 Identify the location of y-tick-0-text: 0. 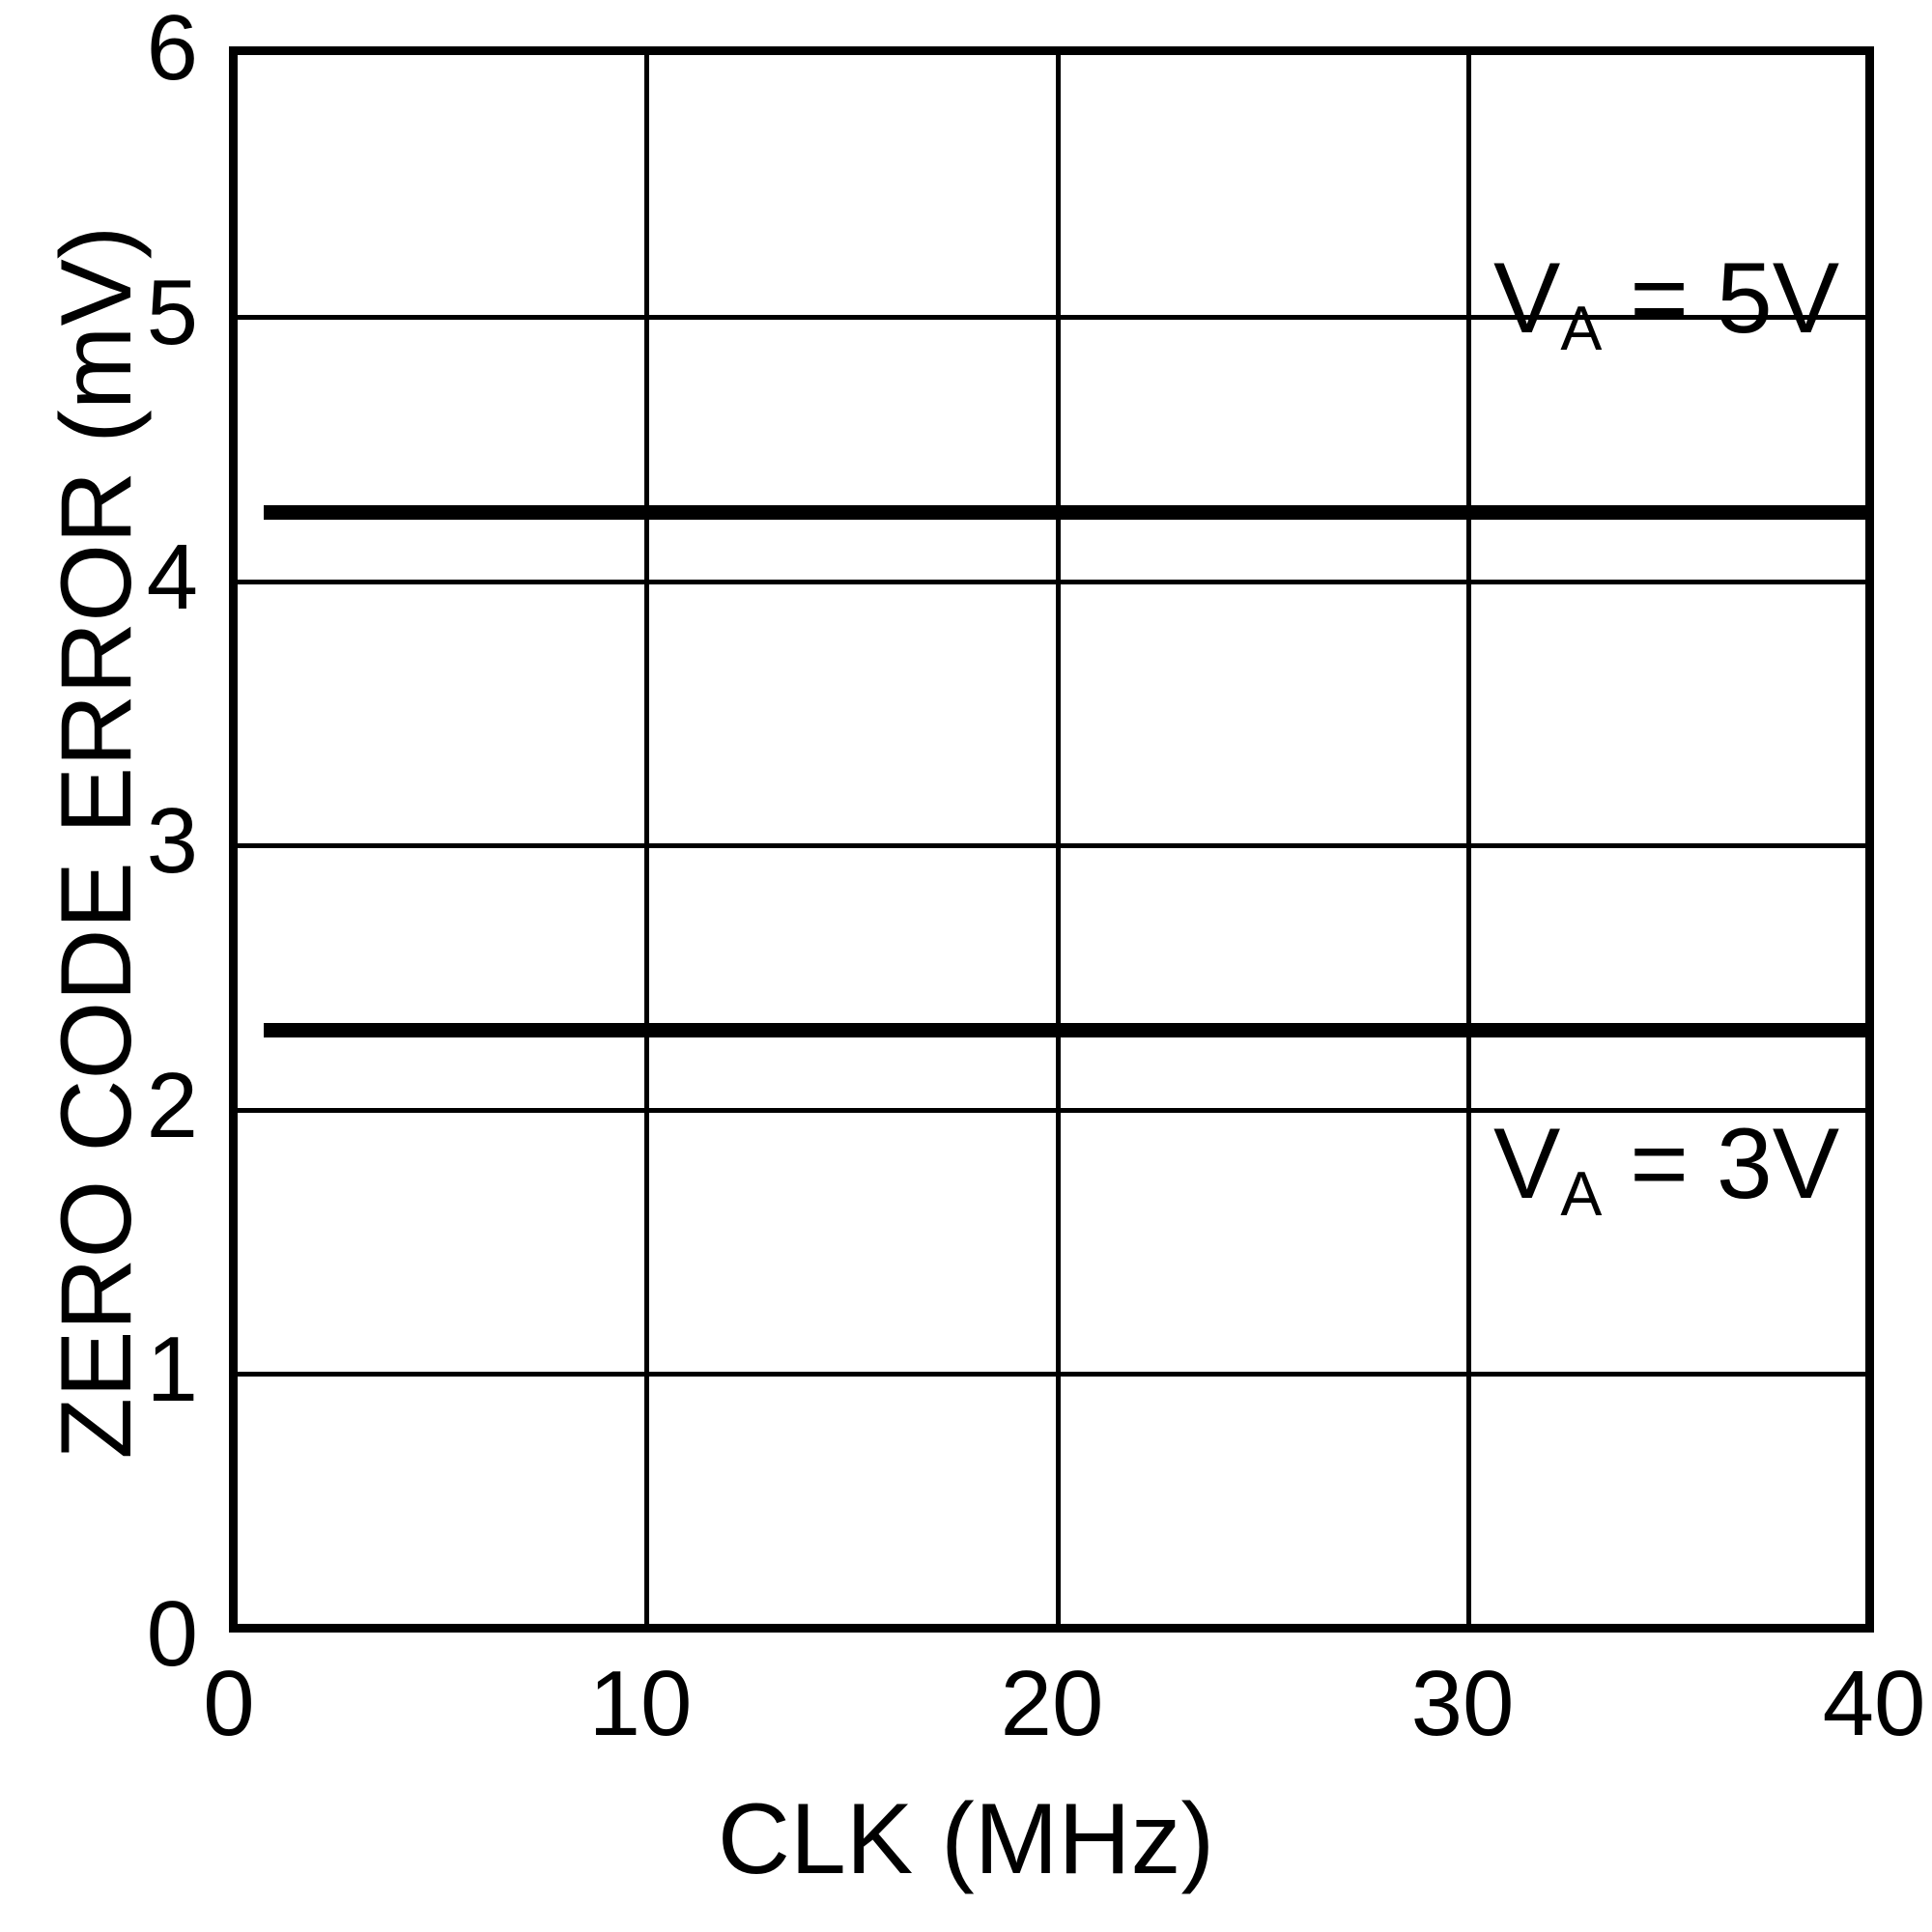
(172, 1634).